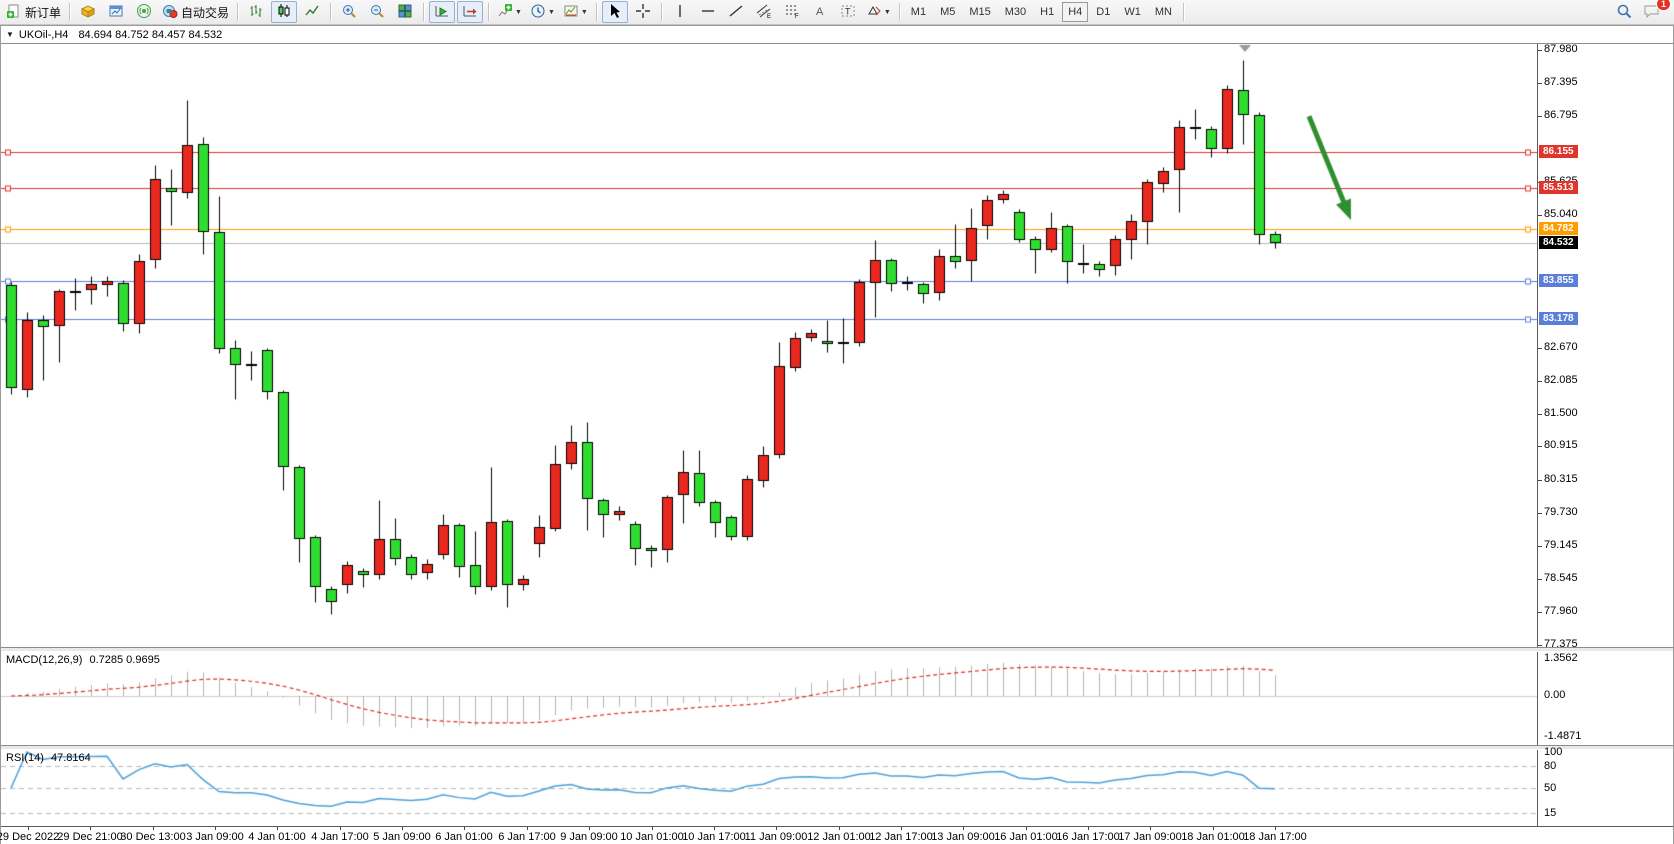 The height and width of the screenshot is (844, 1674). Describe the element at coordinates (150, 34) in the screenshot. I see `chart-ohlc-readout: 84.694 84.752 84.457 84.532` at that location.